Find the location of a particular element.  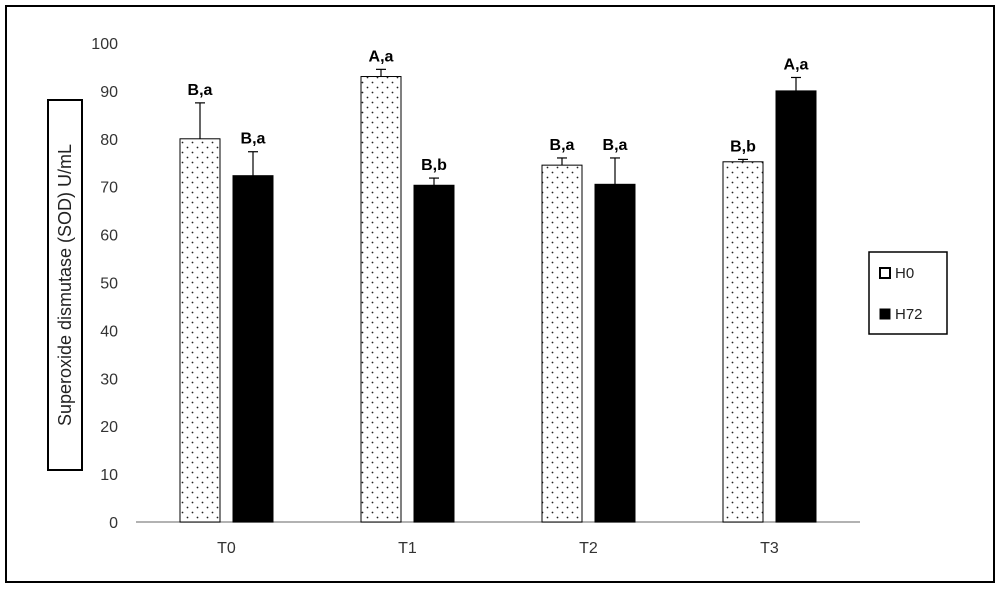

y-tick-label: 10 is located at coordinates (109, 475).